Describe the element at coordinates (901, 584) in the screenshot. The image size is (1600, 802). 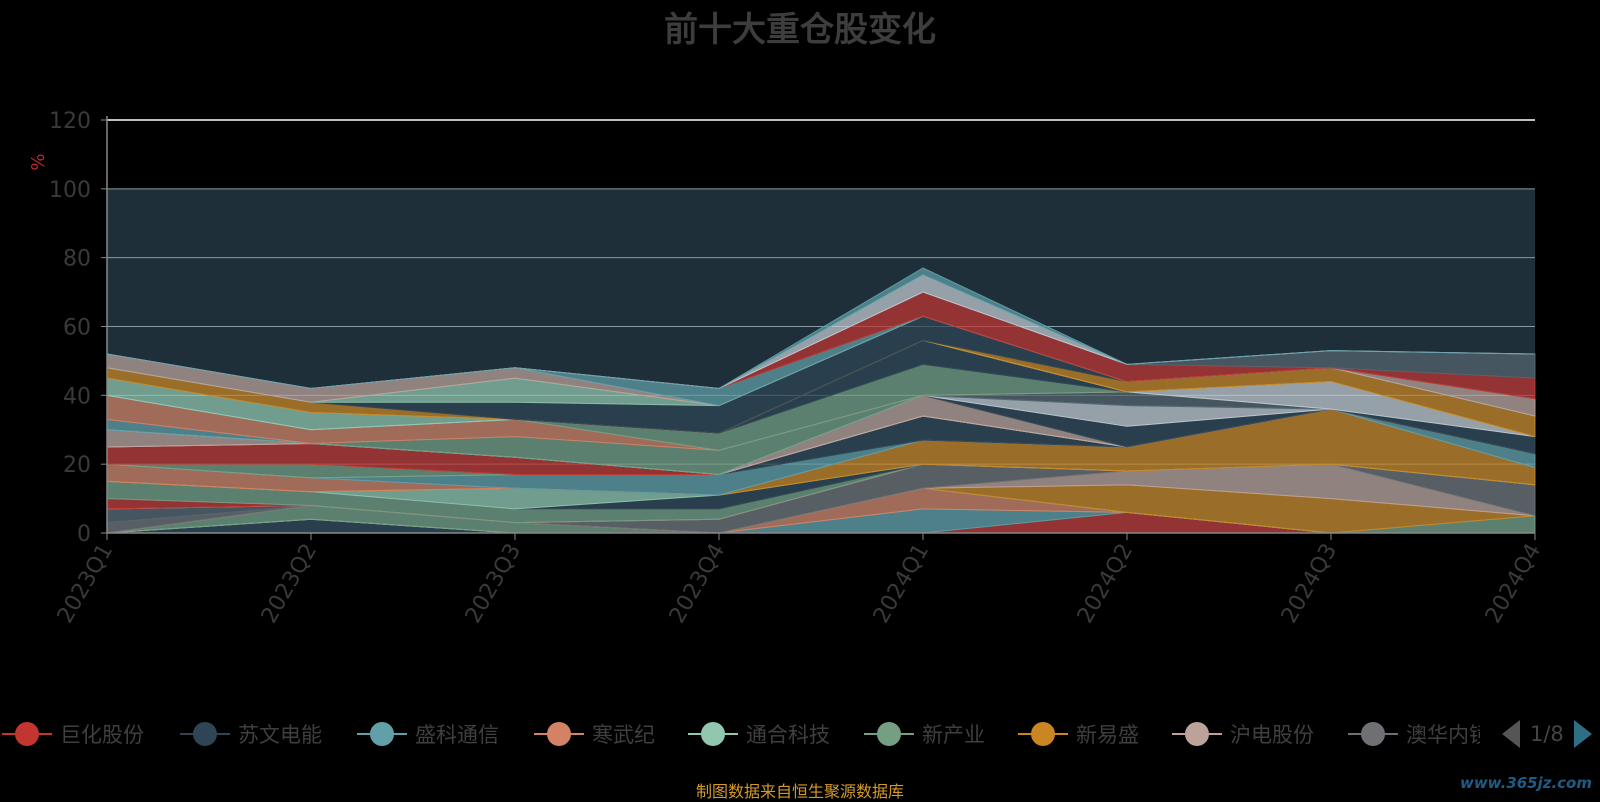
I see `x-tick-label: 2024Q1` at that location.